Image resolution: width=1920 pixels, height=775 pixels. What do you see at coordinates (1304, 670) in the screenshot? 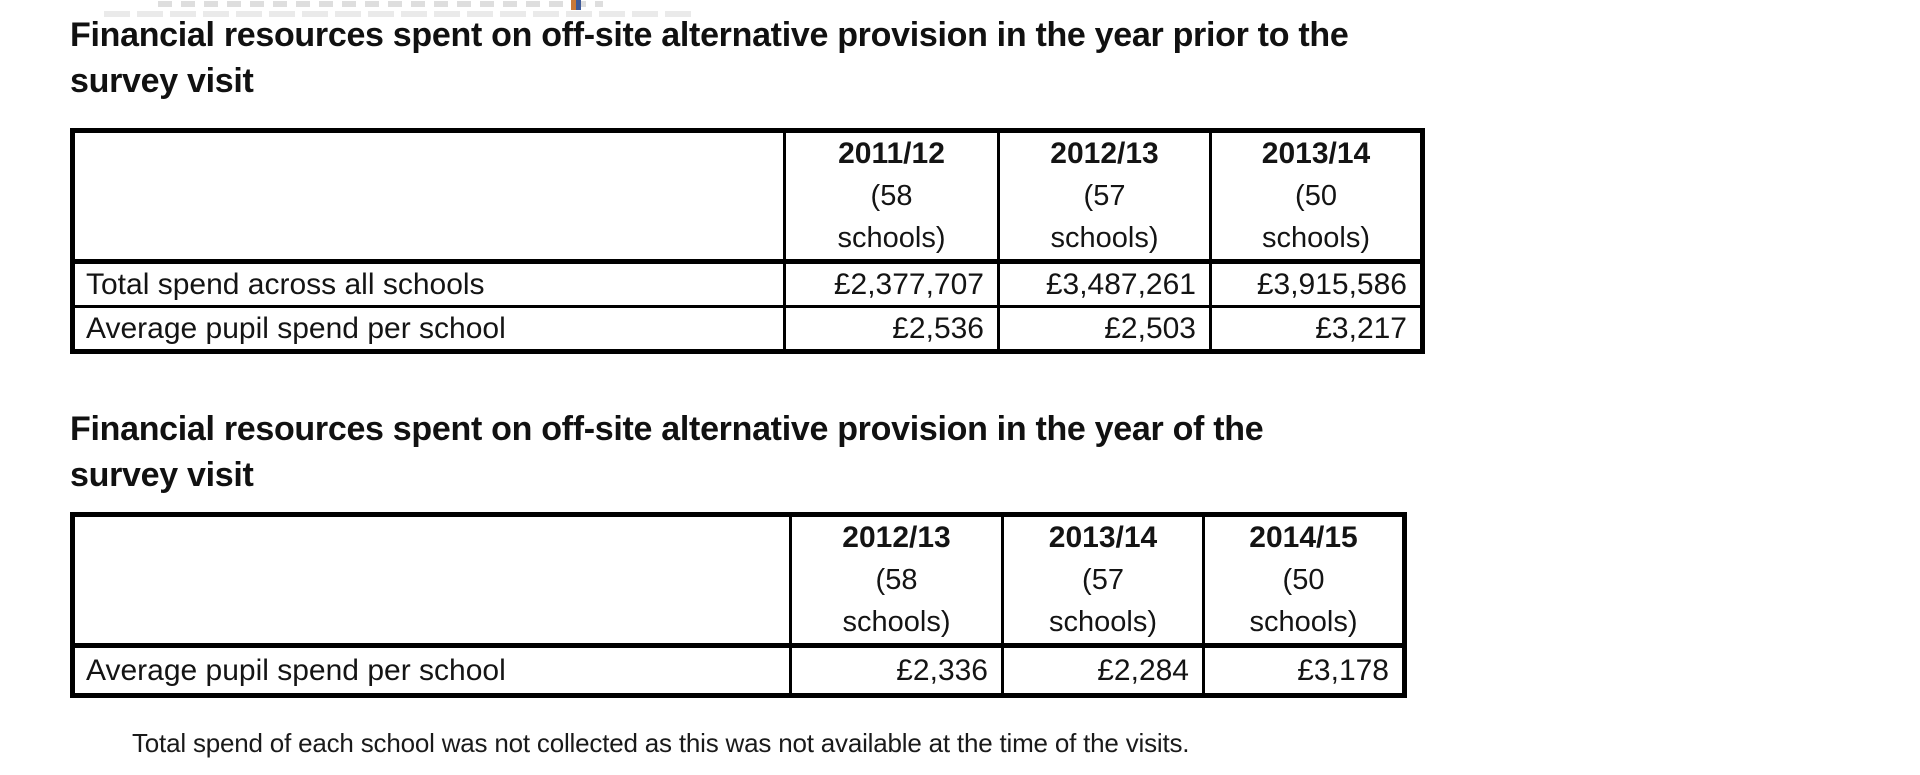
I see `cell-value: £3,178` at bounding box center [1304, 670].